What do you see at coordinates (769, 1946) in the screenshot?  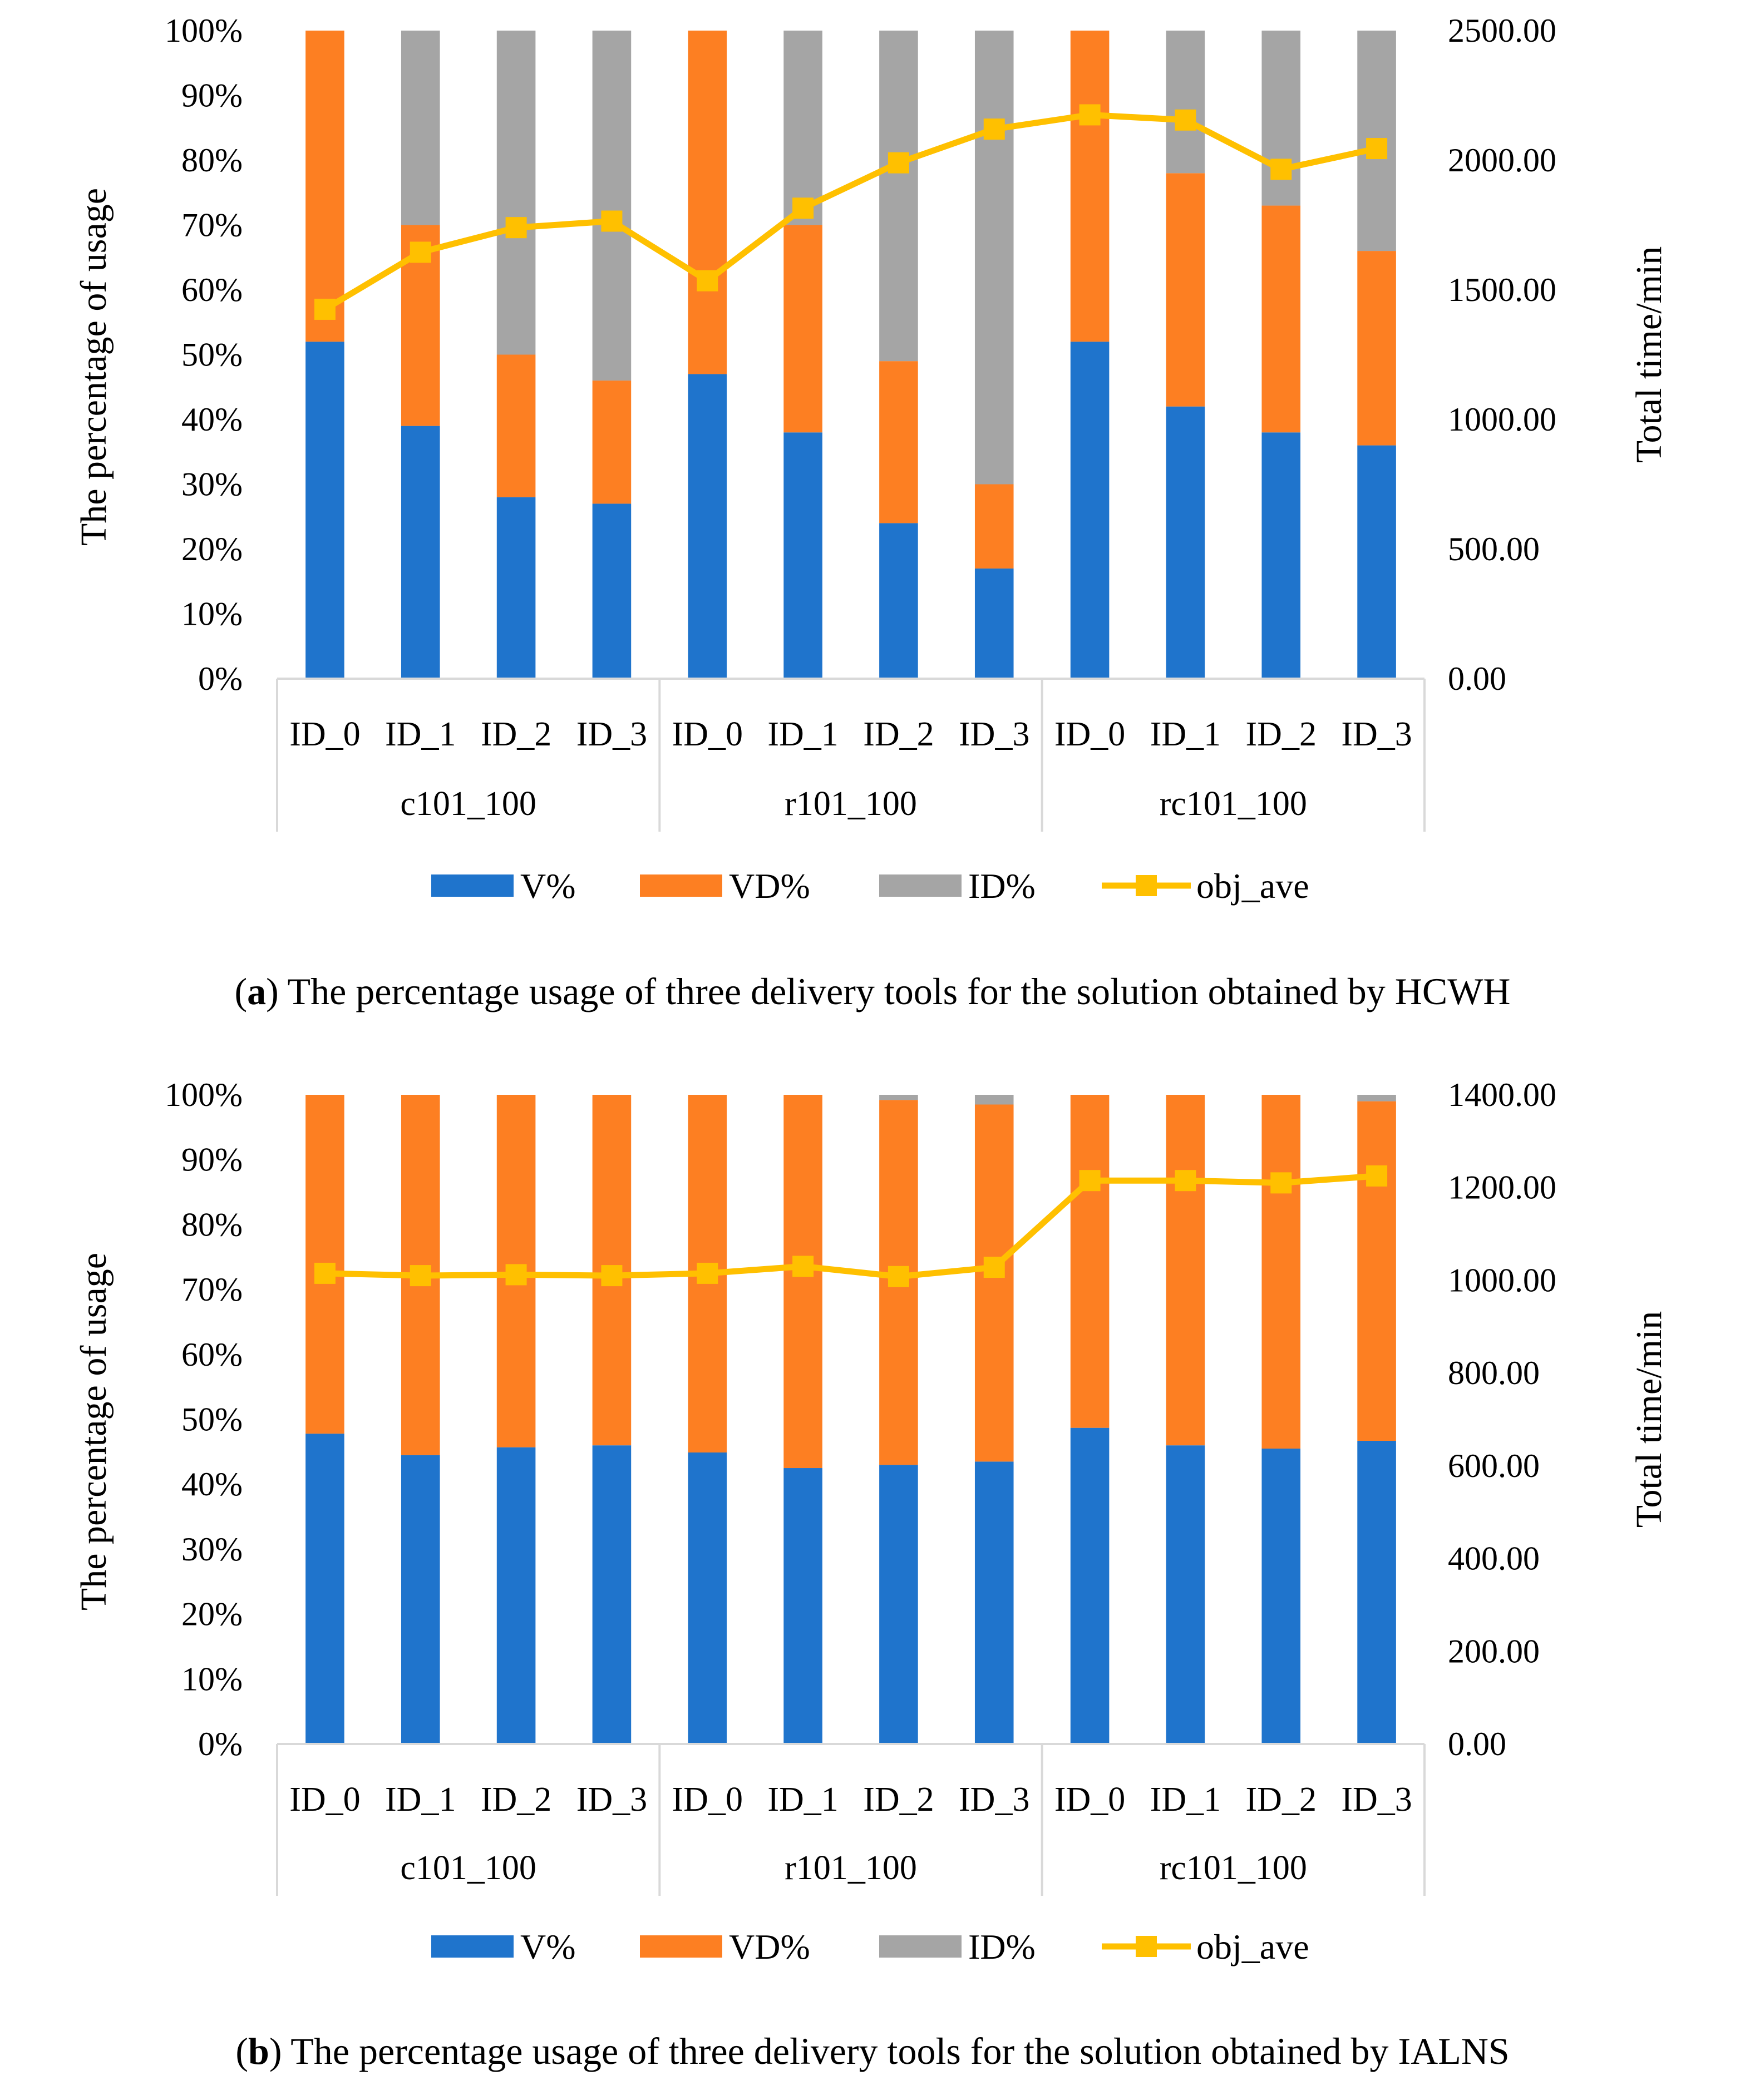 I see `legend-label: VD%` at bounding box center [769, 1946].